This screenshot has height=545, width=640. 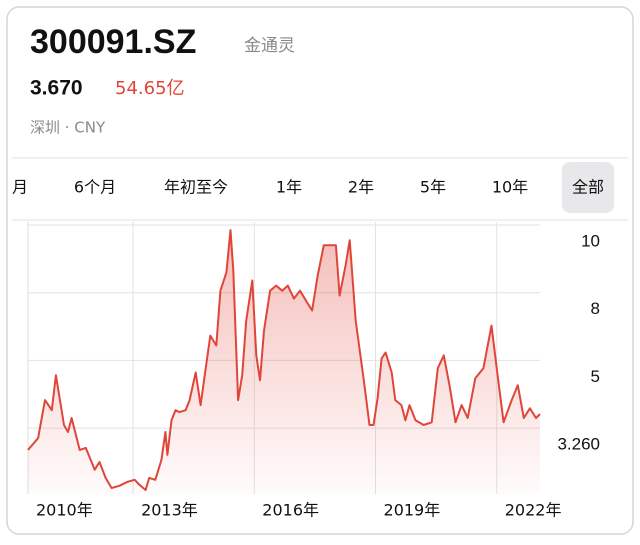 I want to click on range-tab: 6个月, so click(x=95, y=187).